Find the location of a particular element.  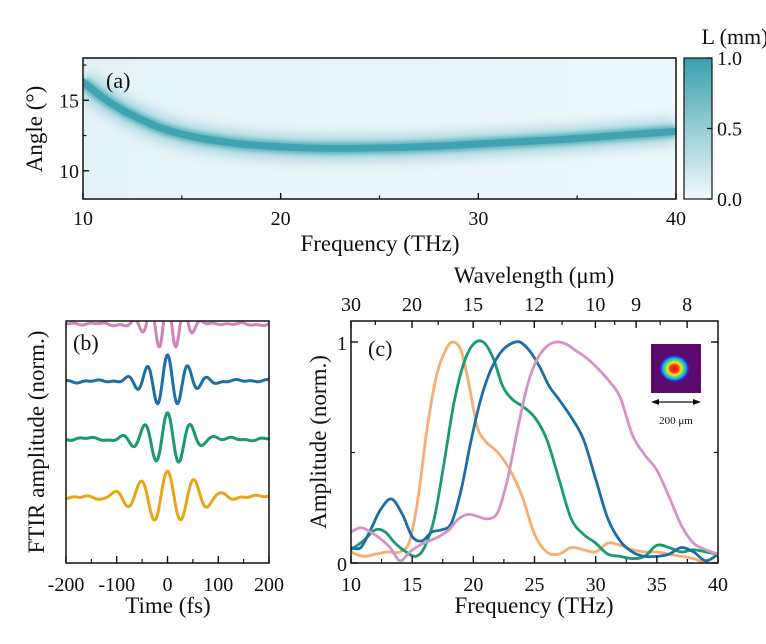

colorbar-tick-label: 0.5 is located at coordinates (729, 130).